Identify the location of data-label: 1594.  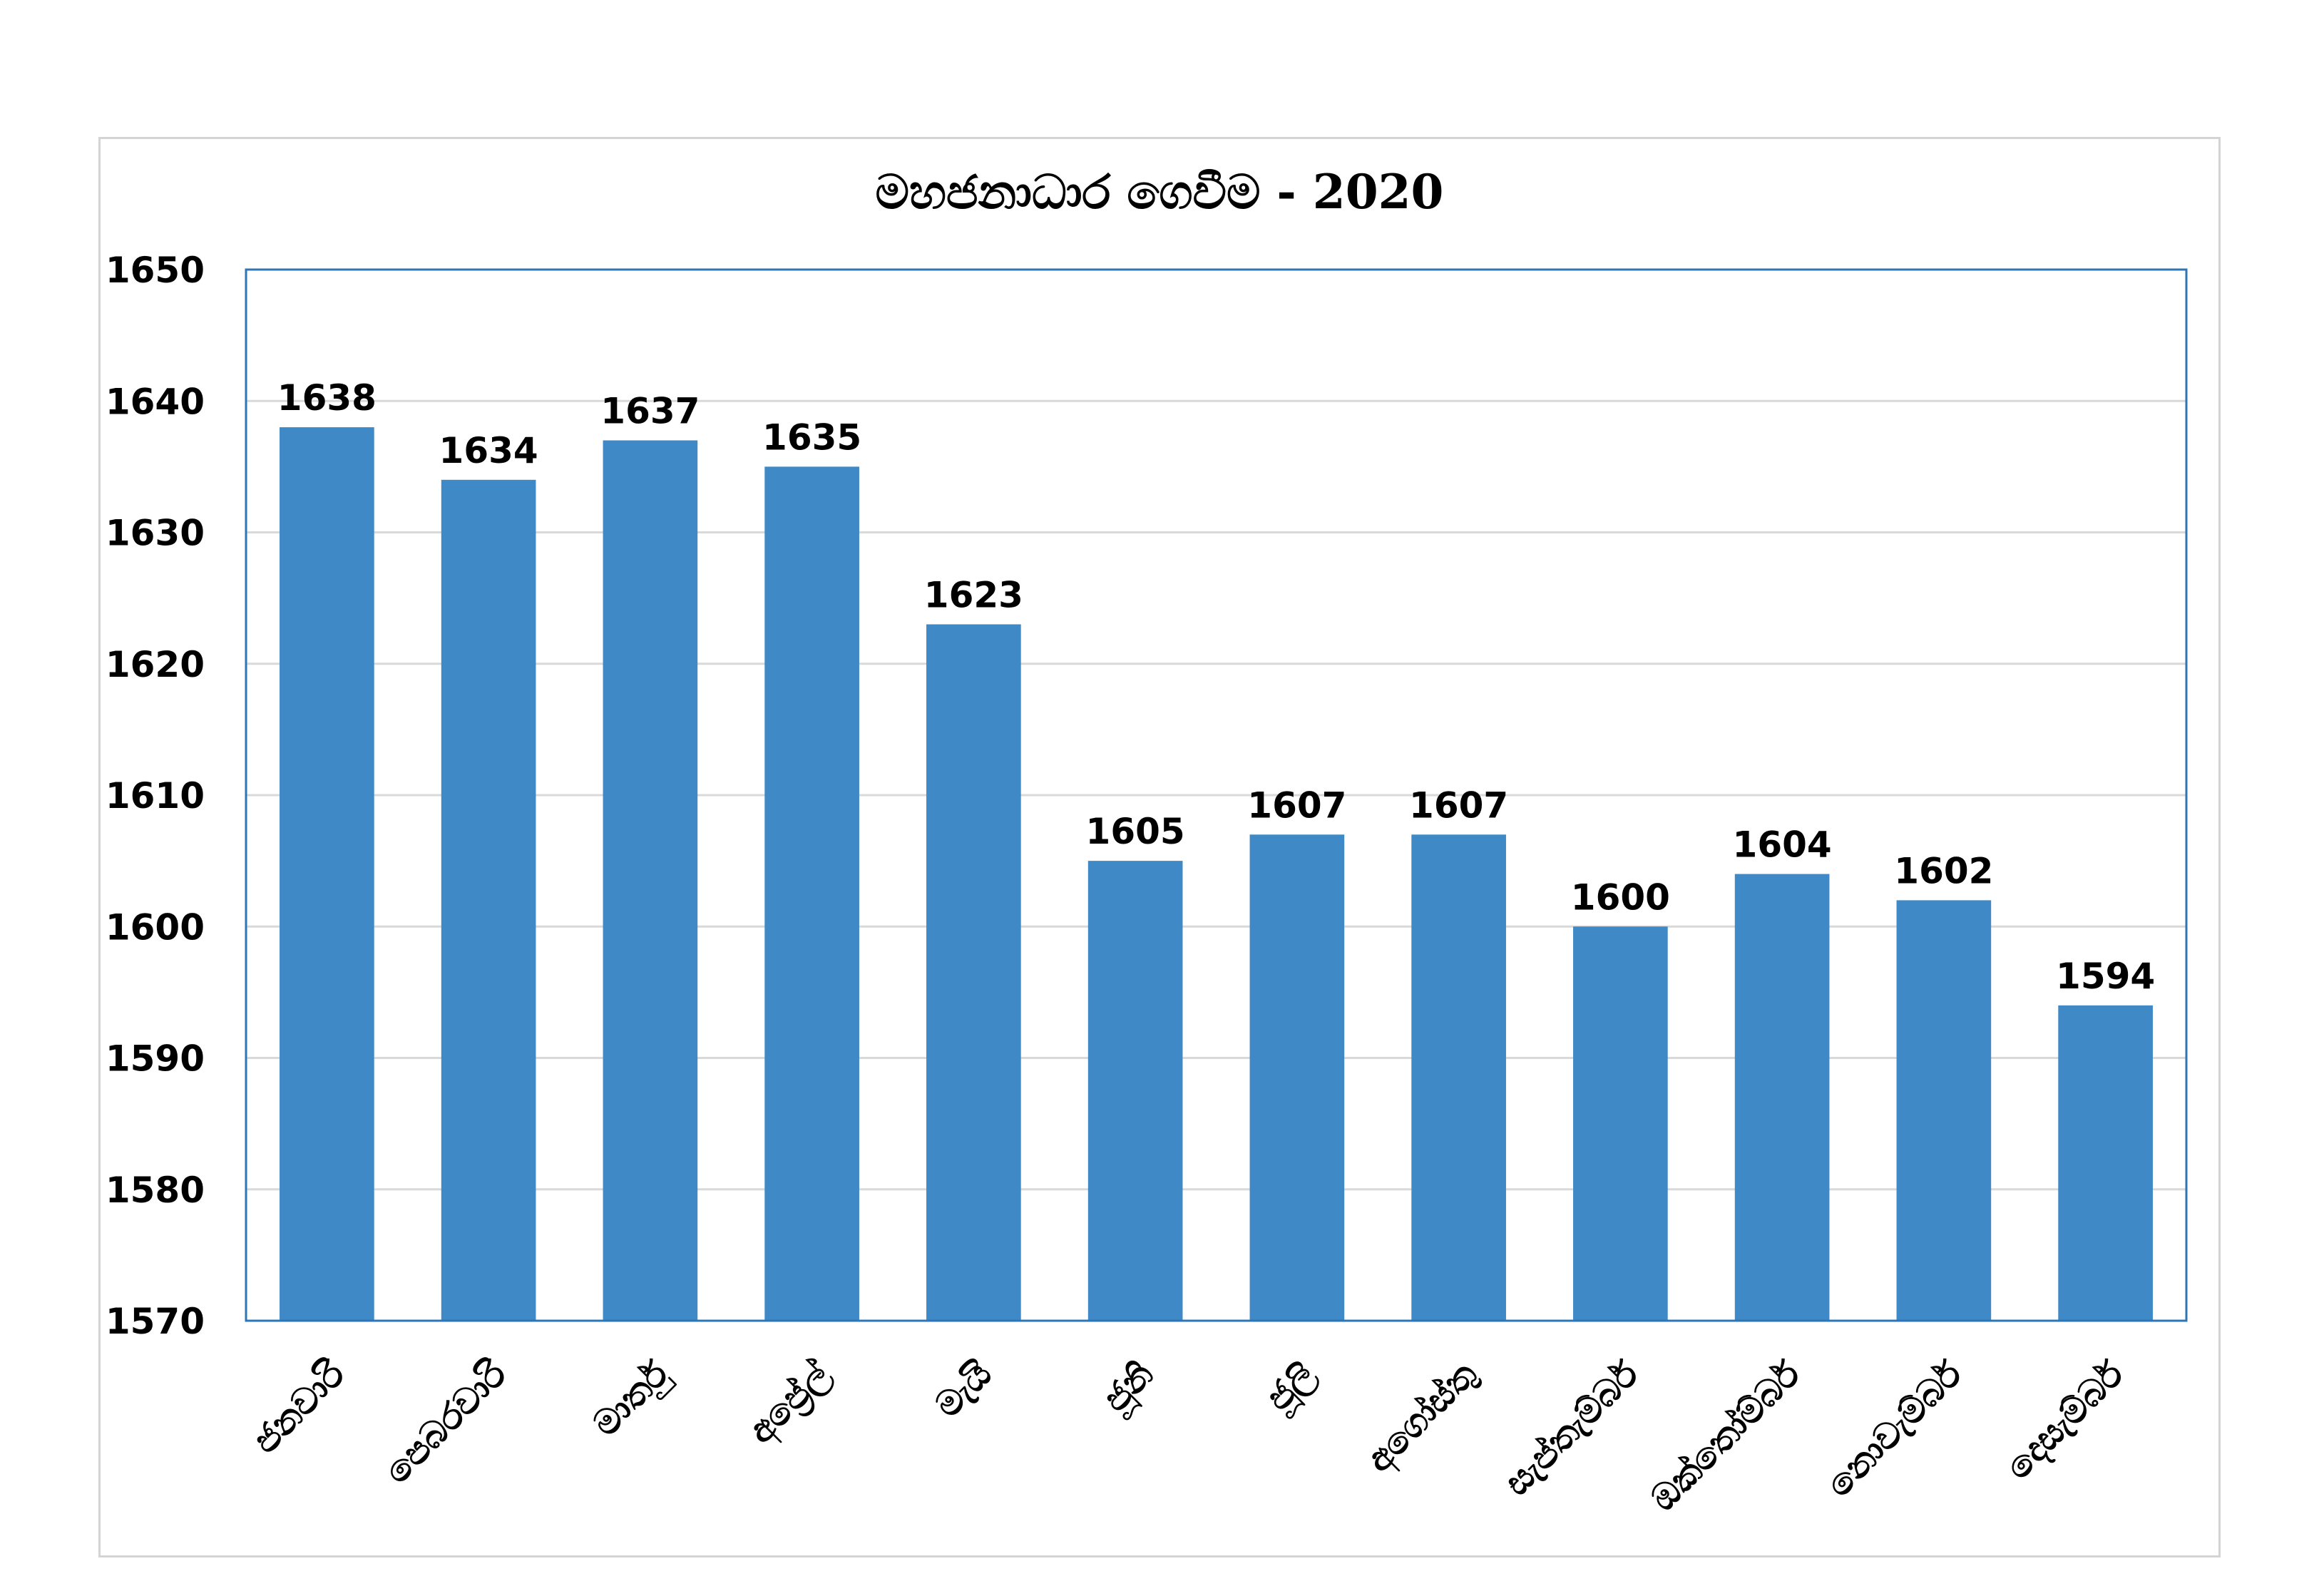
(2105, 976).